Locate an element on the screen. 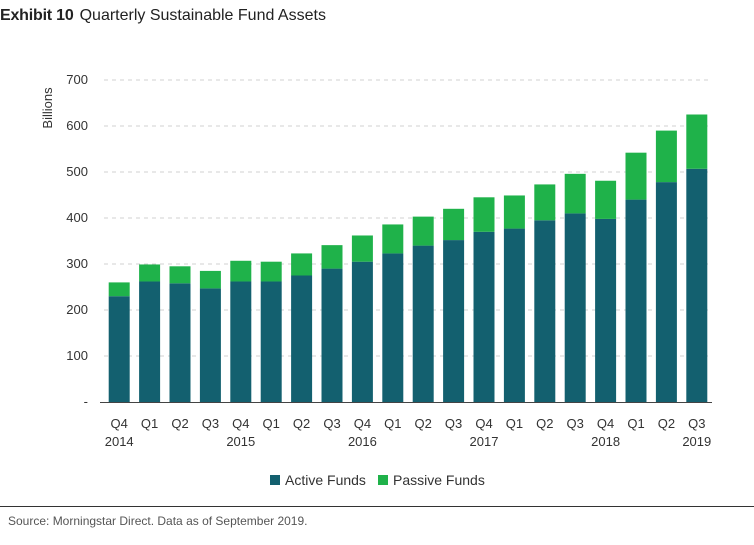  legend: Active Funds Passive Funds is located at coordinates (377, 480).